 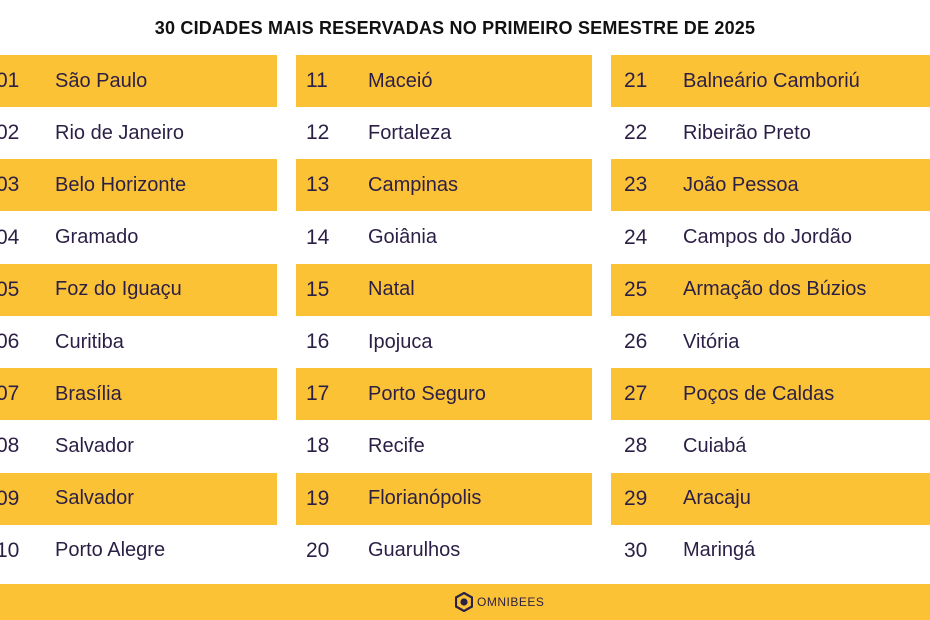 I want to click on list-item: 20 Guarulhos, so click(x=444, y=551).